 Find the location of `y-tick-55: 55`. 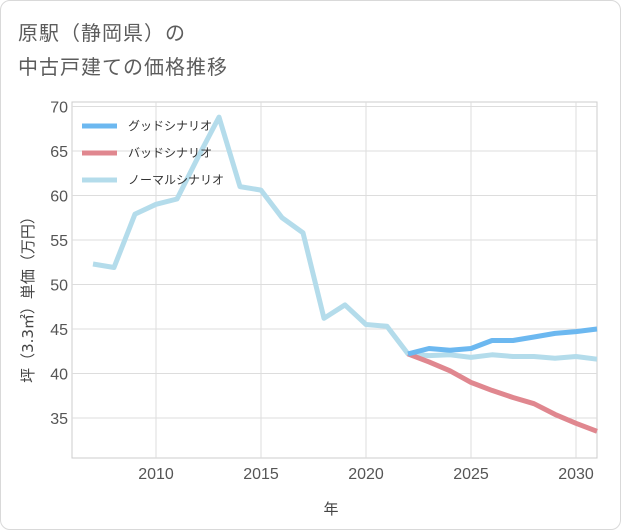

y-tick-55: 55 is located at coordinates (59, 241).